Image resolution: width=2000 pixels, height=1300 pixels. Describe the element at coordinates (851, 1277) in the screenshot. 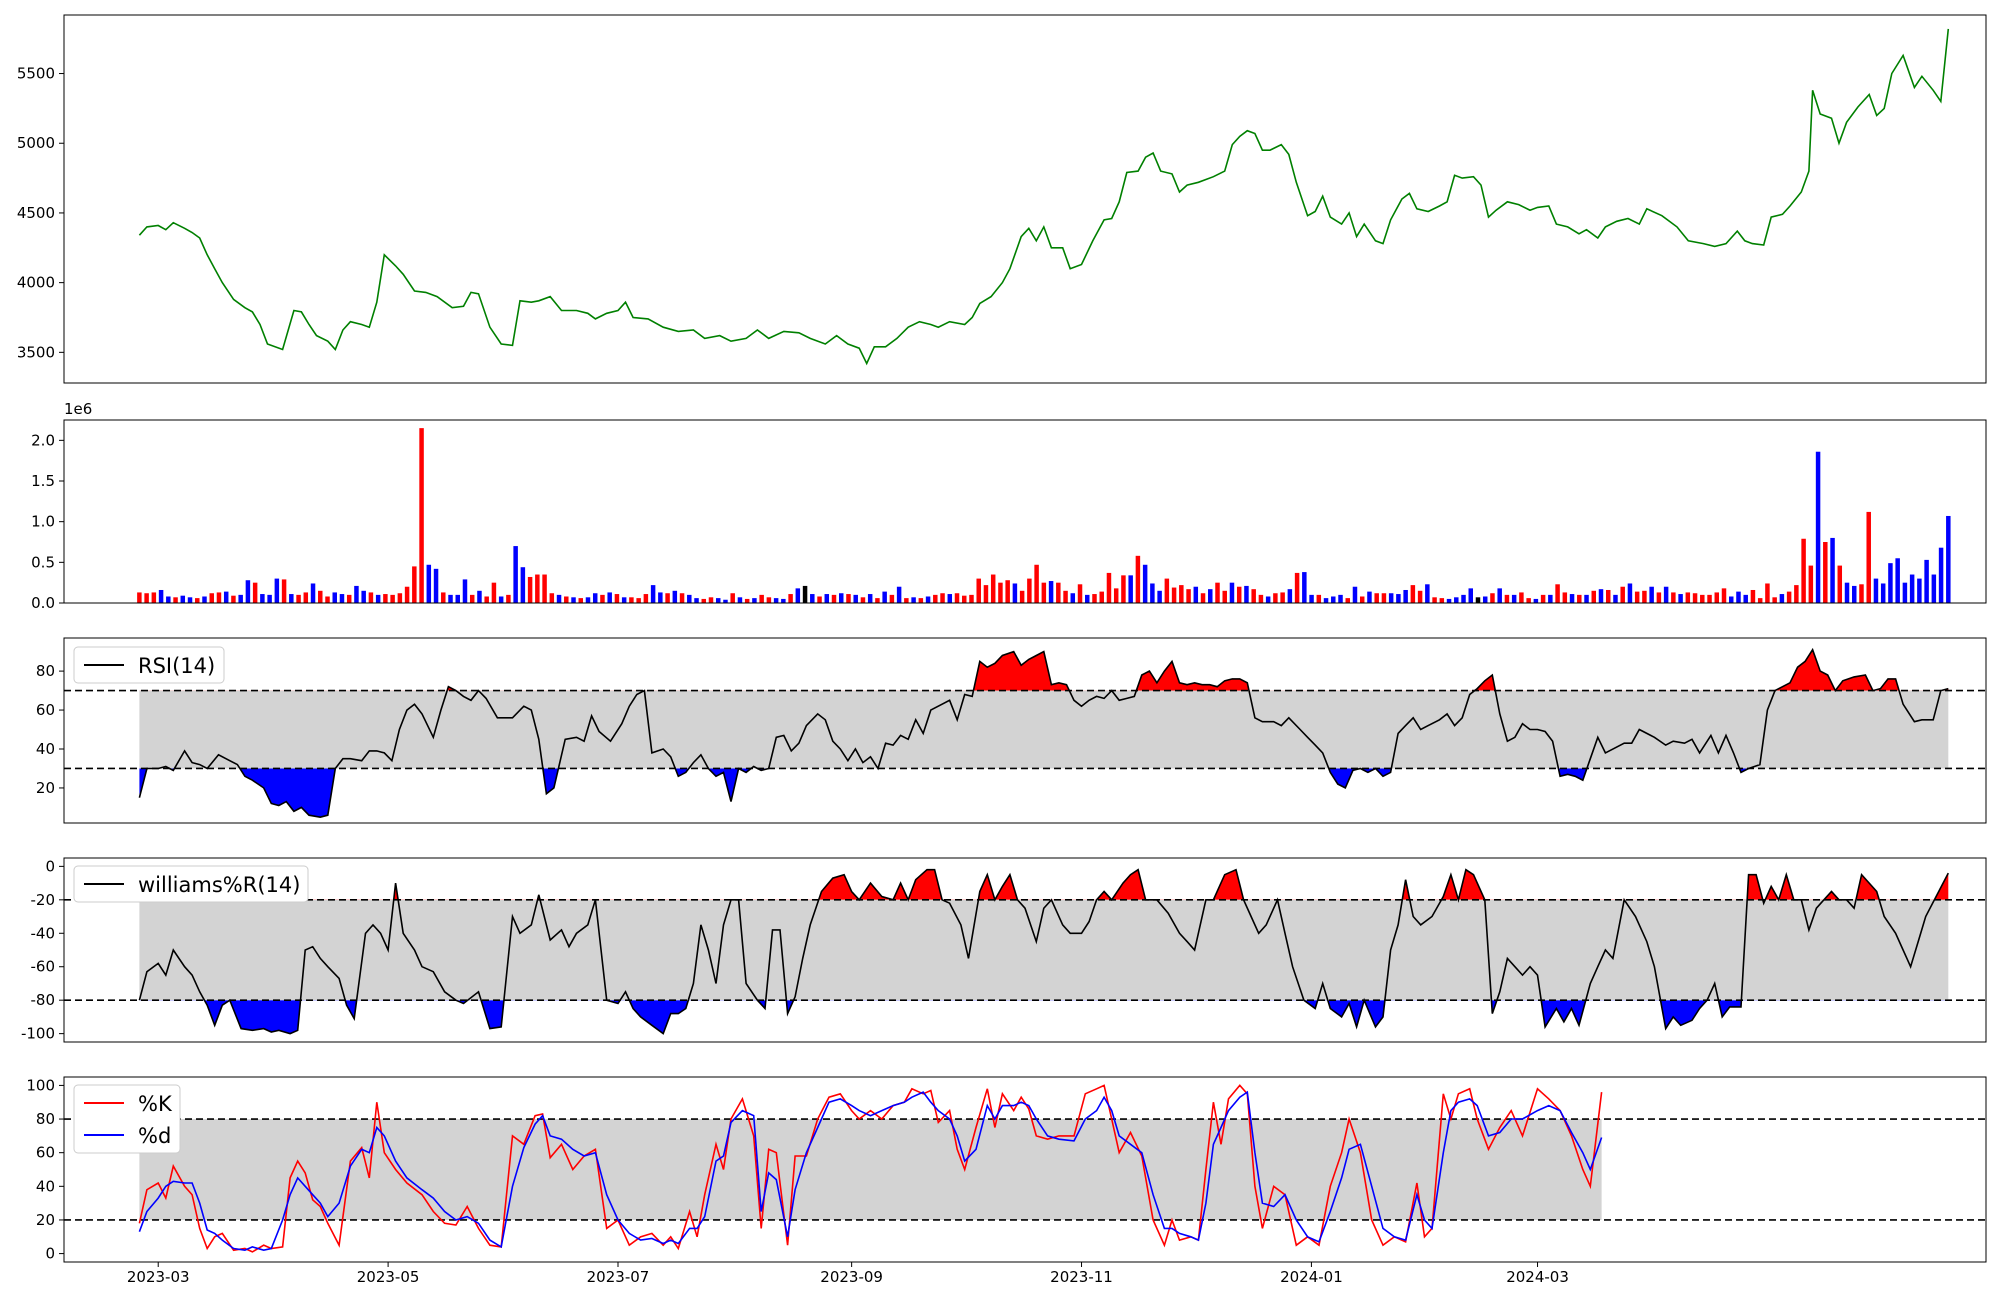

I see `x-tick-label: 2023-09` at that location.